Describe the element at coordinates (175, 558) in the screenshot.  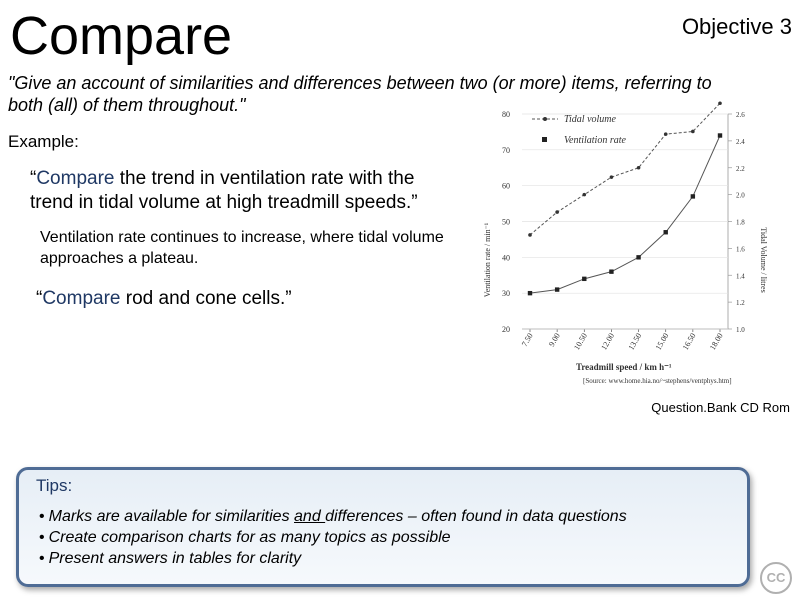
I see `tip-text: Present answers in tables for clarity` at that location.